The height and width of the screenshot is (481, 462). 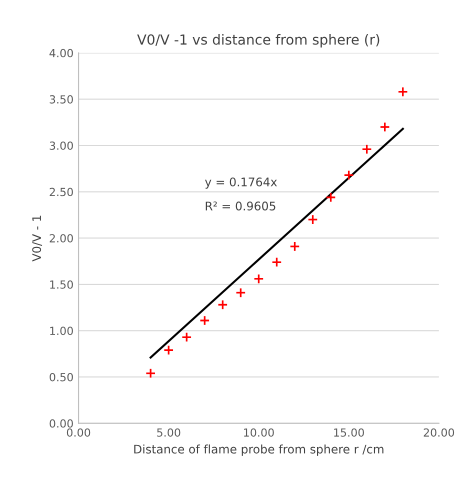 What do you see at coordinates (61, 192) in the screenshot?
I see `y-tick-label: 2.50` at bounding box center [61, 192].